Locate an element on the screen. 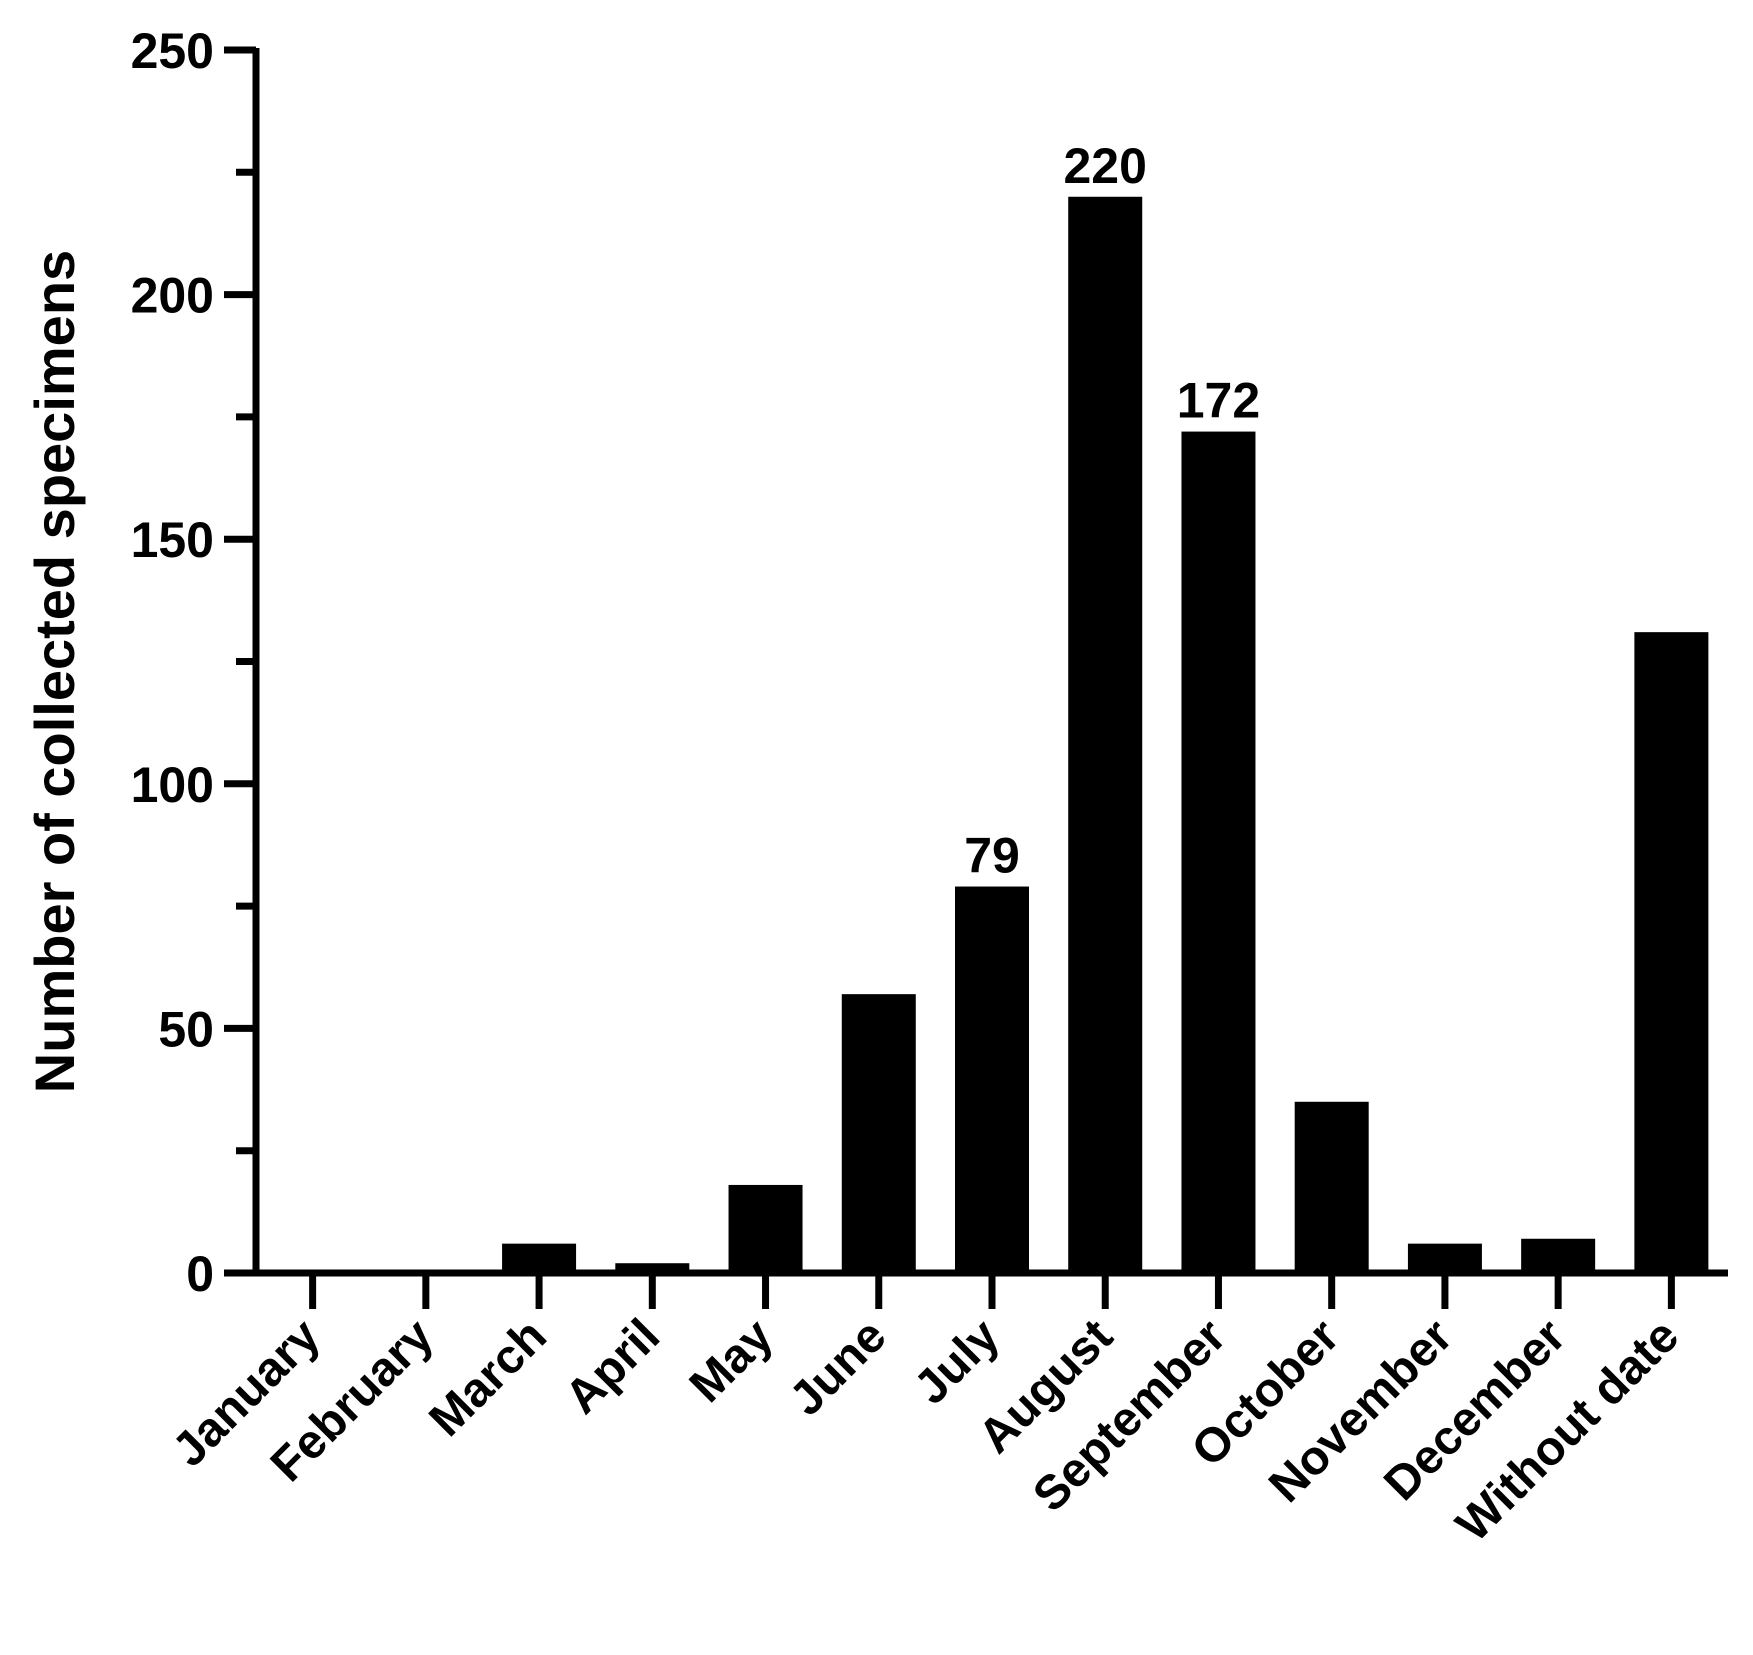 This screenshot has height=1655, width=1753. bar-june is located at coordinates (878, 1133).